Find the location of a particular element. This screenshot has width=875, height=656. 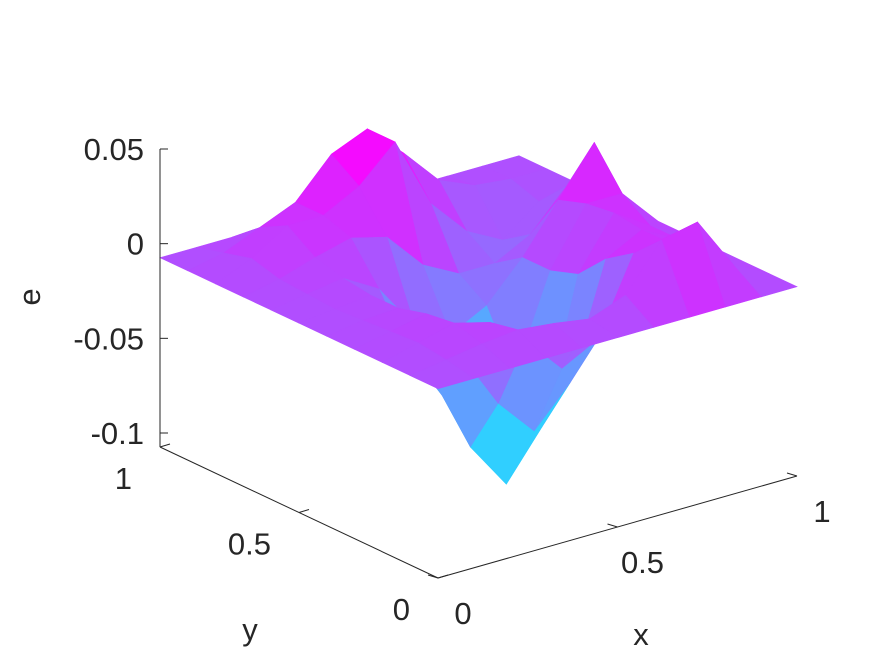

x-axis-label: x is located at coordinates (641, 634).